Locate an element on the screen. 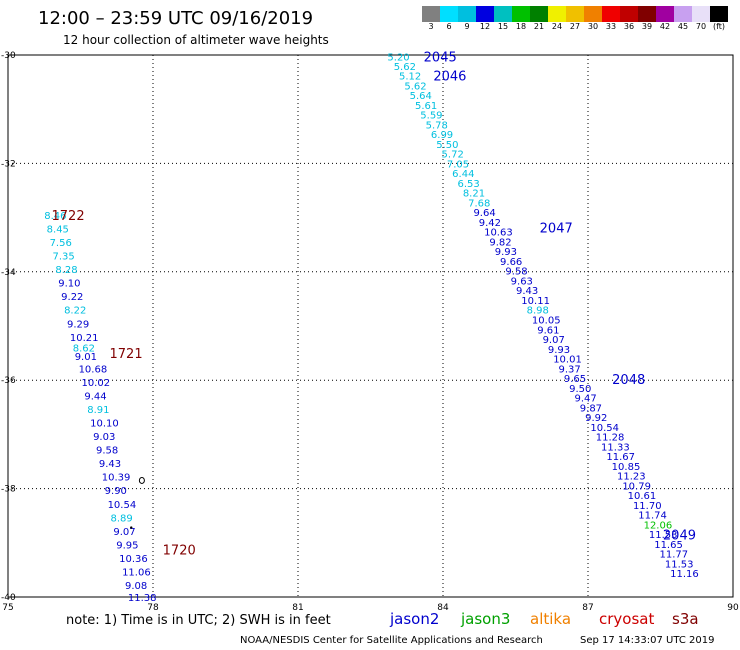 This screenshot has width=740, height=650. colorbar-label: 12 is located at coordinates (485, 26).